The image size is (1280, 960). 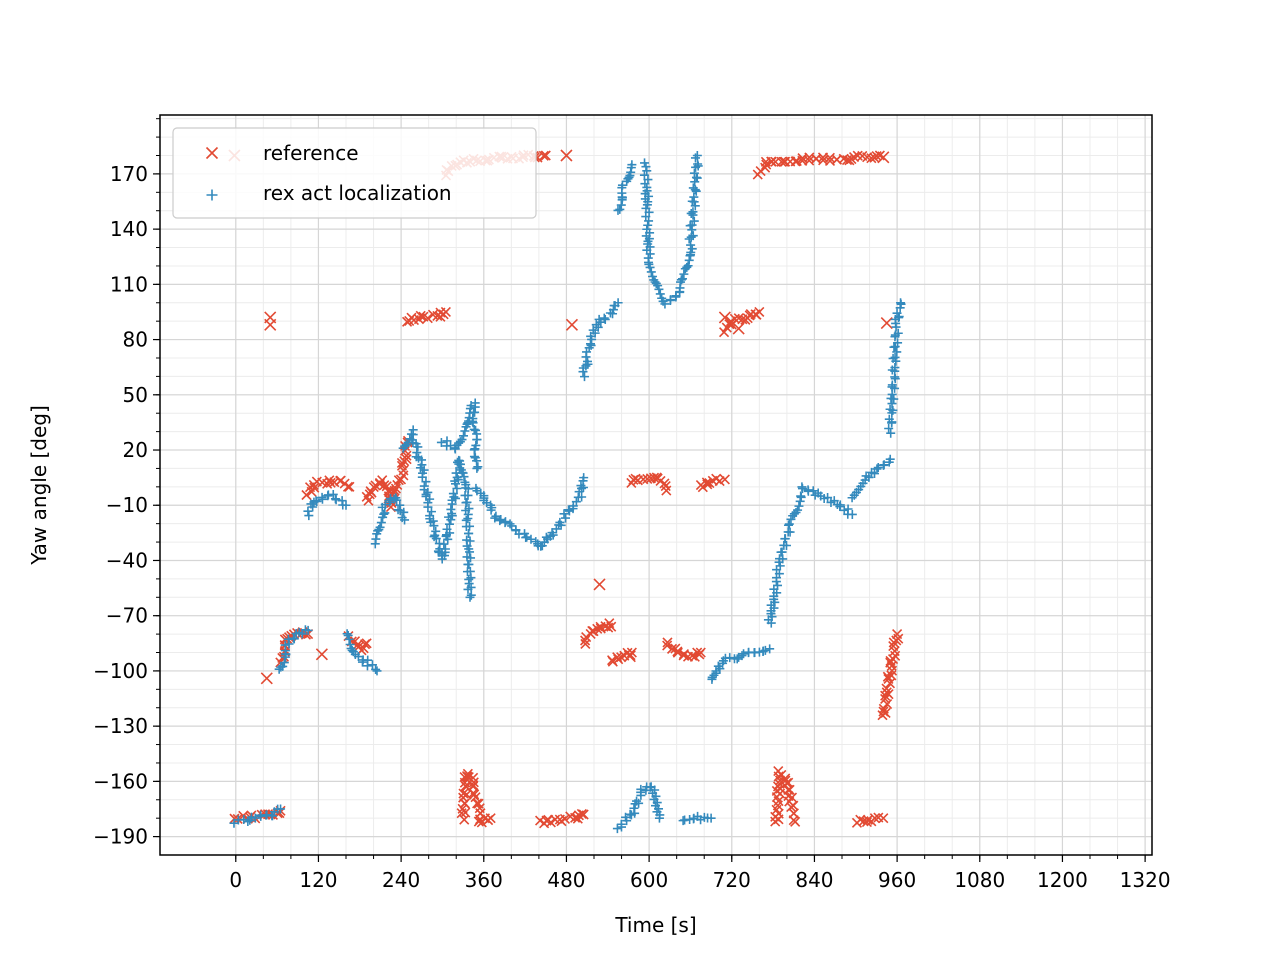 I want to click on x-axis: 0 120 240 360 480 600 720 840 960 1080 1200 1320, so click(x=700, y=873).